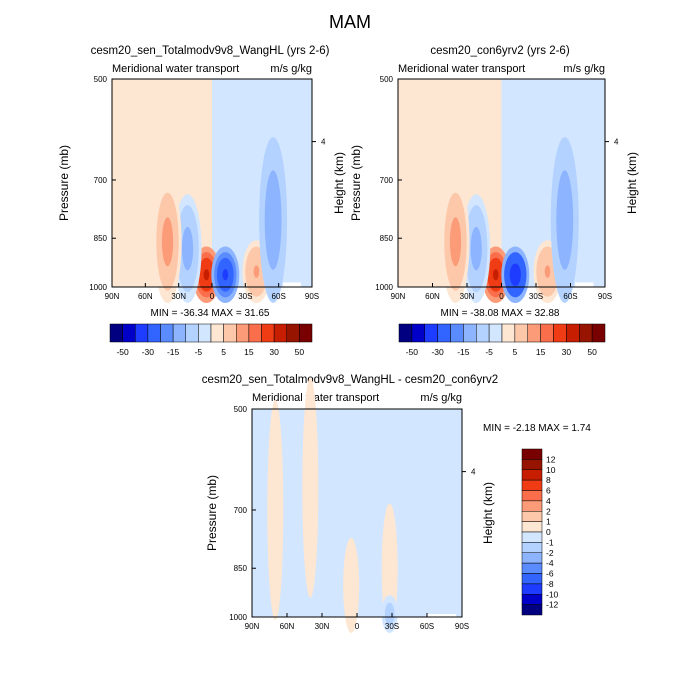  I want to click on colorbar-label: 50, so click(592, 352).